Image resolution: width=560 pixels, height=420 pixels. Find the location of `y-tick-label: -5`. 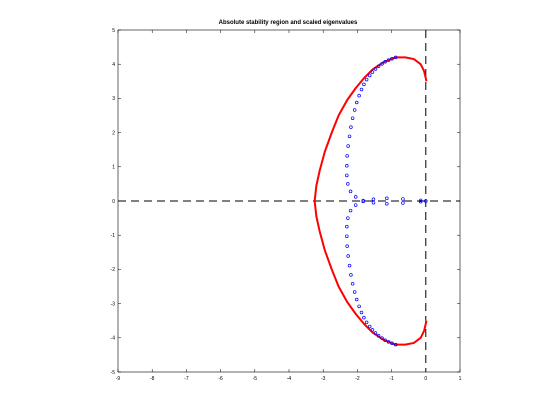

y-tick-label: -5 is located at coordinates (113, 373).